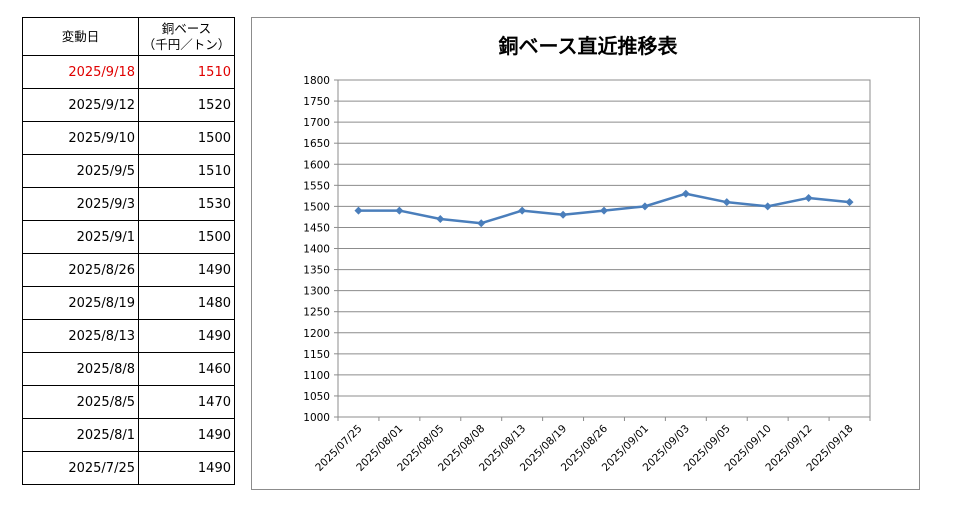 The height and width of the screenshot is (515, 956). Describe the element at coordinates (316, 334) in the screenshot. I see `y-tick-label: 1200` at that location.